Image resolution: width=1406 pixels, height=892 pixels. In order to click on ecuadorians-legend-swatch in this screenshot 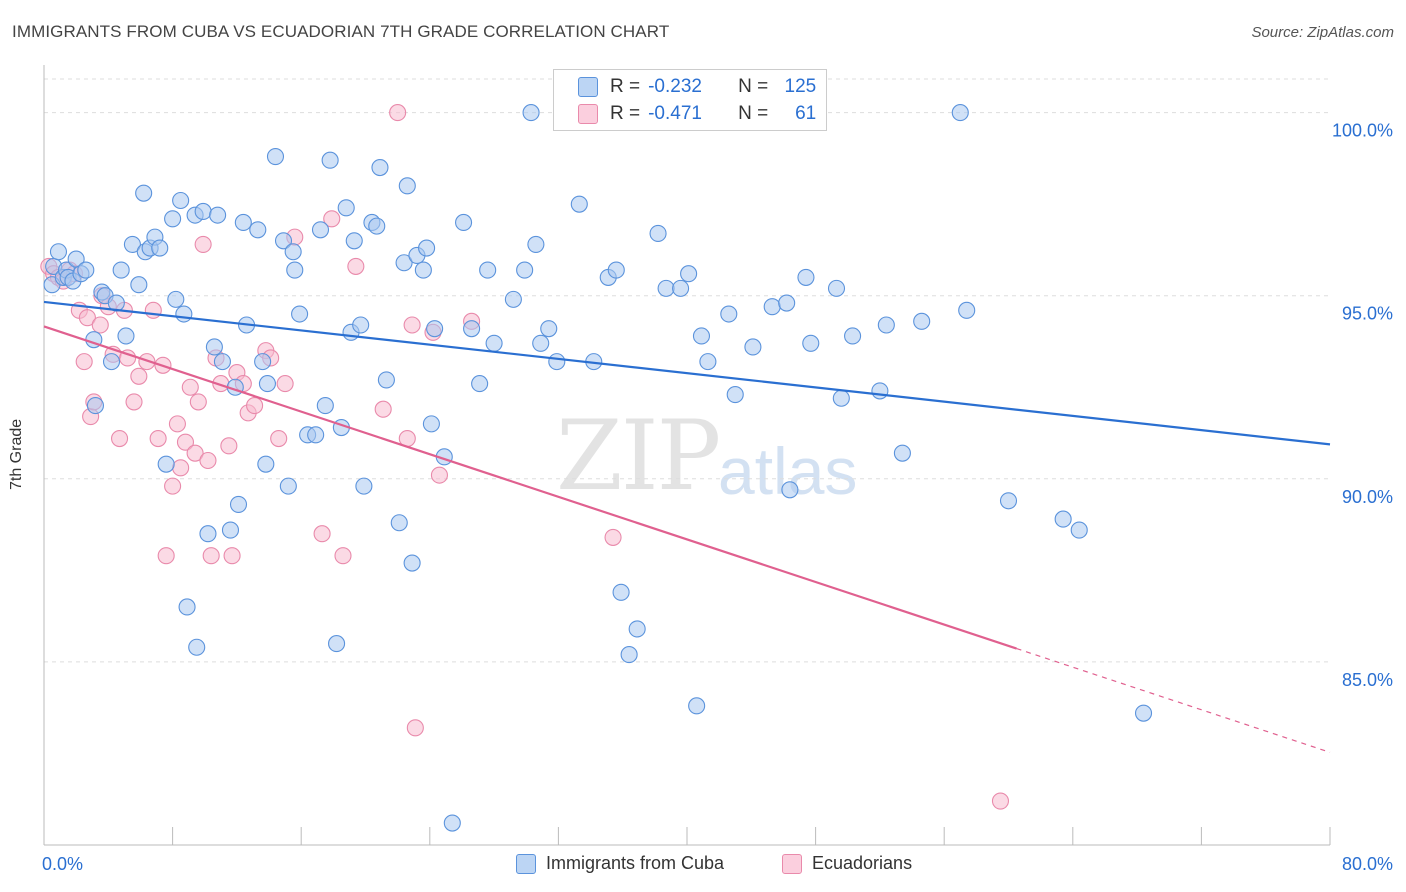, I will do `click(792, 863)`.